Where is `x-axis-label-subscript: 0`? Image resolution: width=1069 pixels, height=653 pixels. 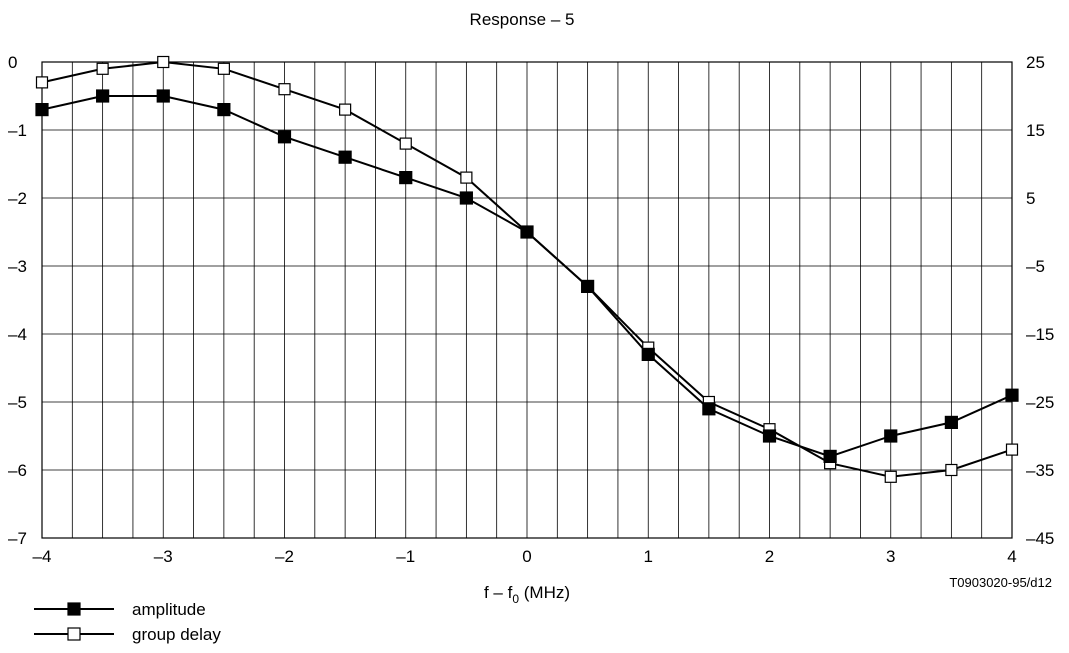
x-axis-label-subscript: 0 is located at coordinates (515, 599).